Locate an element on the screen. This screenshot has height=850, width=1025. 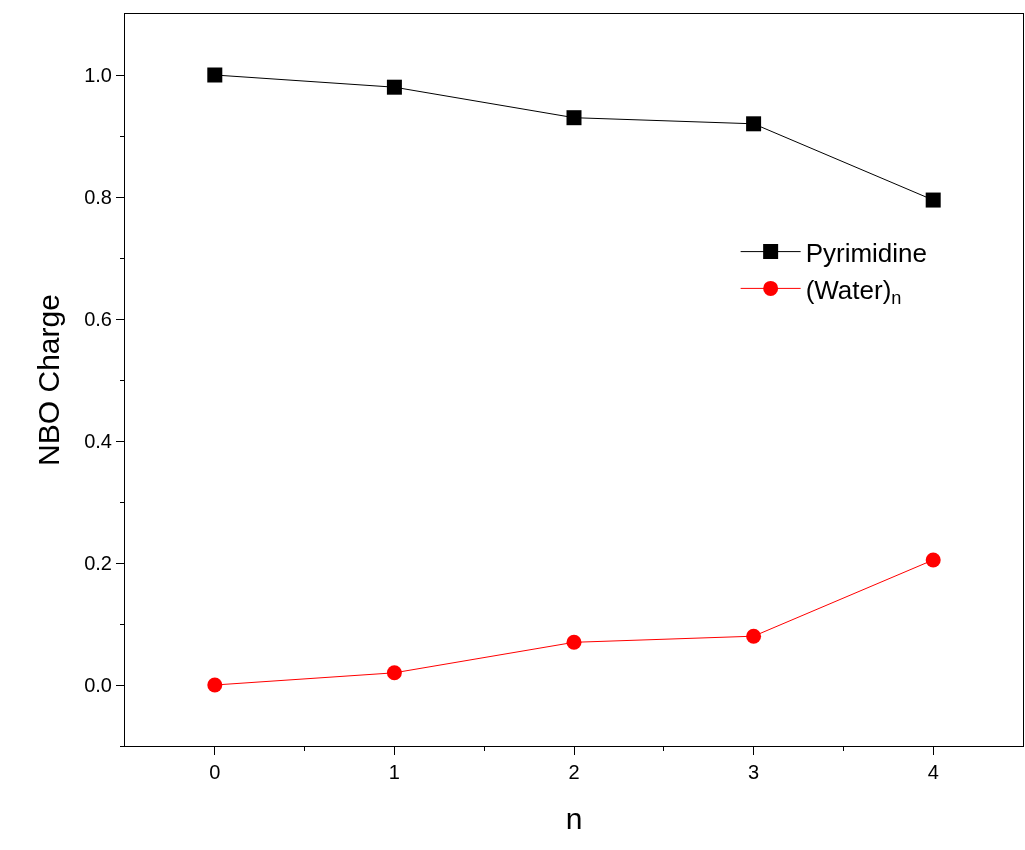
y-axis-title: NBO Charge is located at coordinates (49, 380).